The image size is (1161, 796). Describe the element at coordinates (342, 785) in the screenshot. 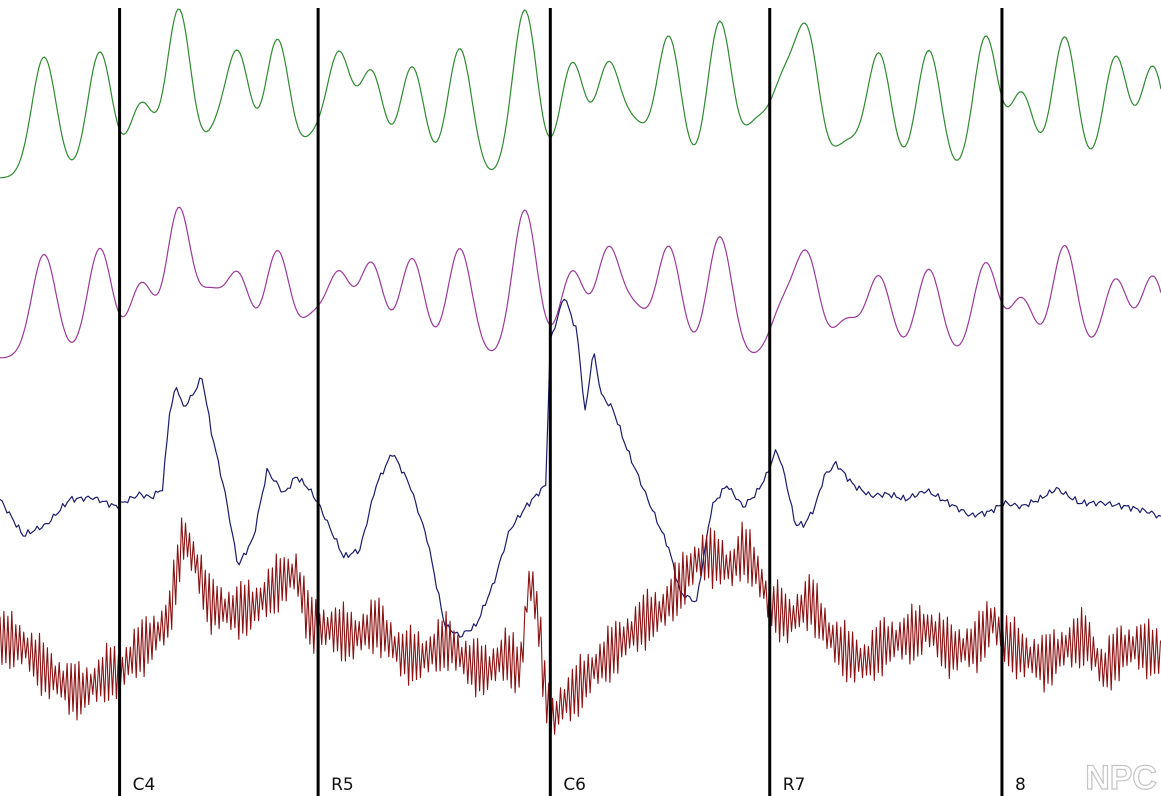

I see `marker-label: R5` at that location.